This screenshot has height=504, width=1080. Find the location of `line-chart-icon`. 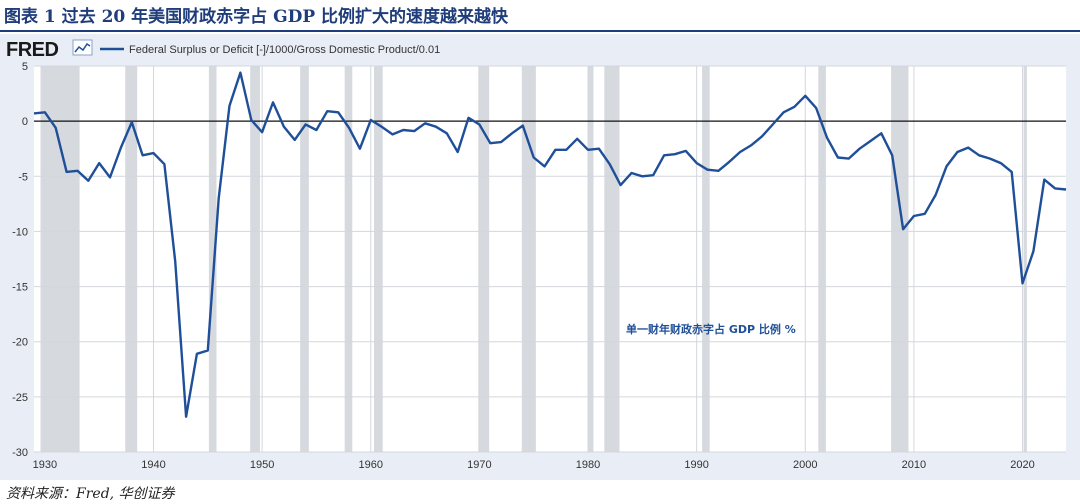

line-chart-icon is located at coordinates (82, 47).